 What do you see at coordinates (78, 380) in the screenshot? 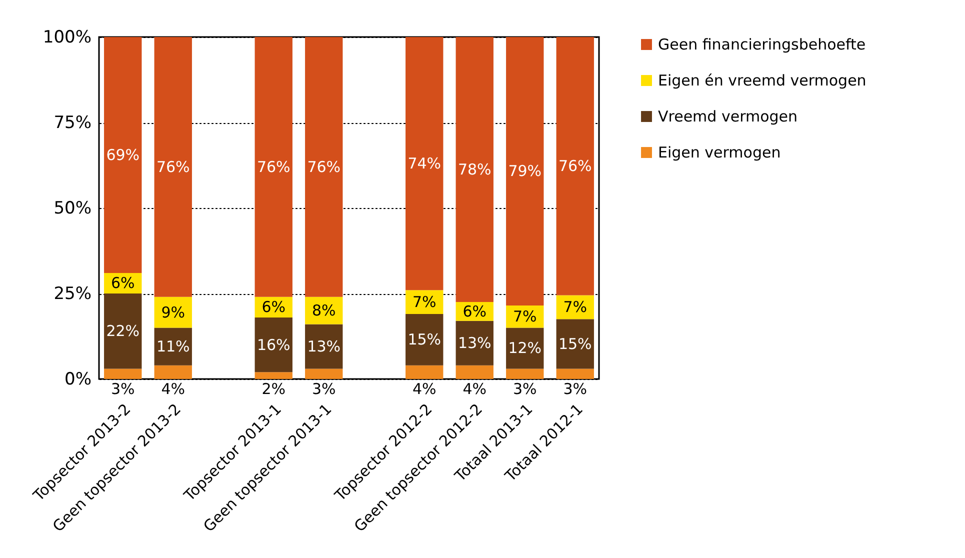
I see `y-tick-label: 0%` at bounding box center [78, 380].